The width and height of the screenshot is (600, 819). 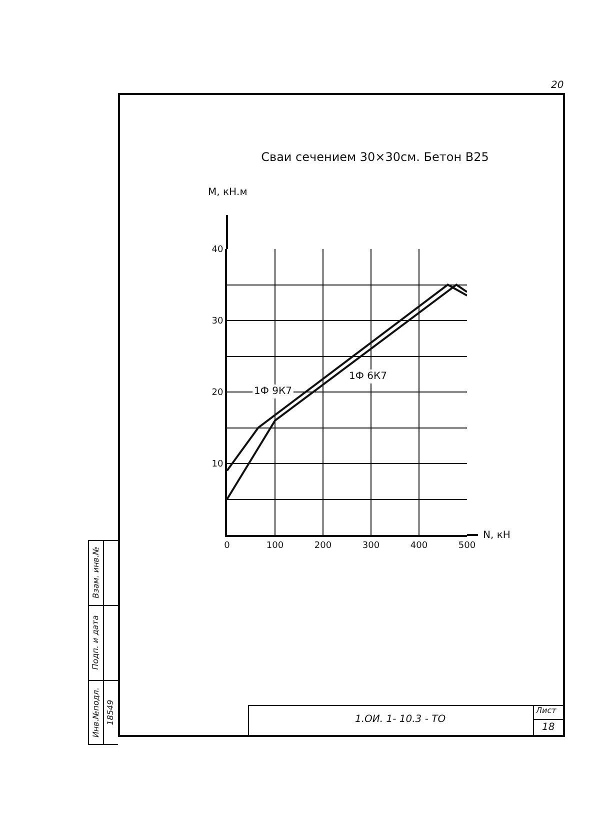 What do you see at coordinates (227, 545) in the screenshot?
I see `x-tick-label: 0` at bounding box center [227, 545].